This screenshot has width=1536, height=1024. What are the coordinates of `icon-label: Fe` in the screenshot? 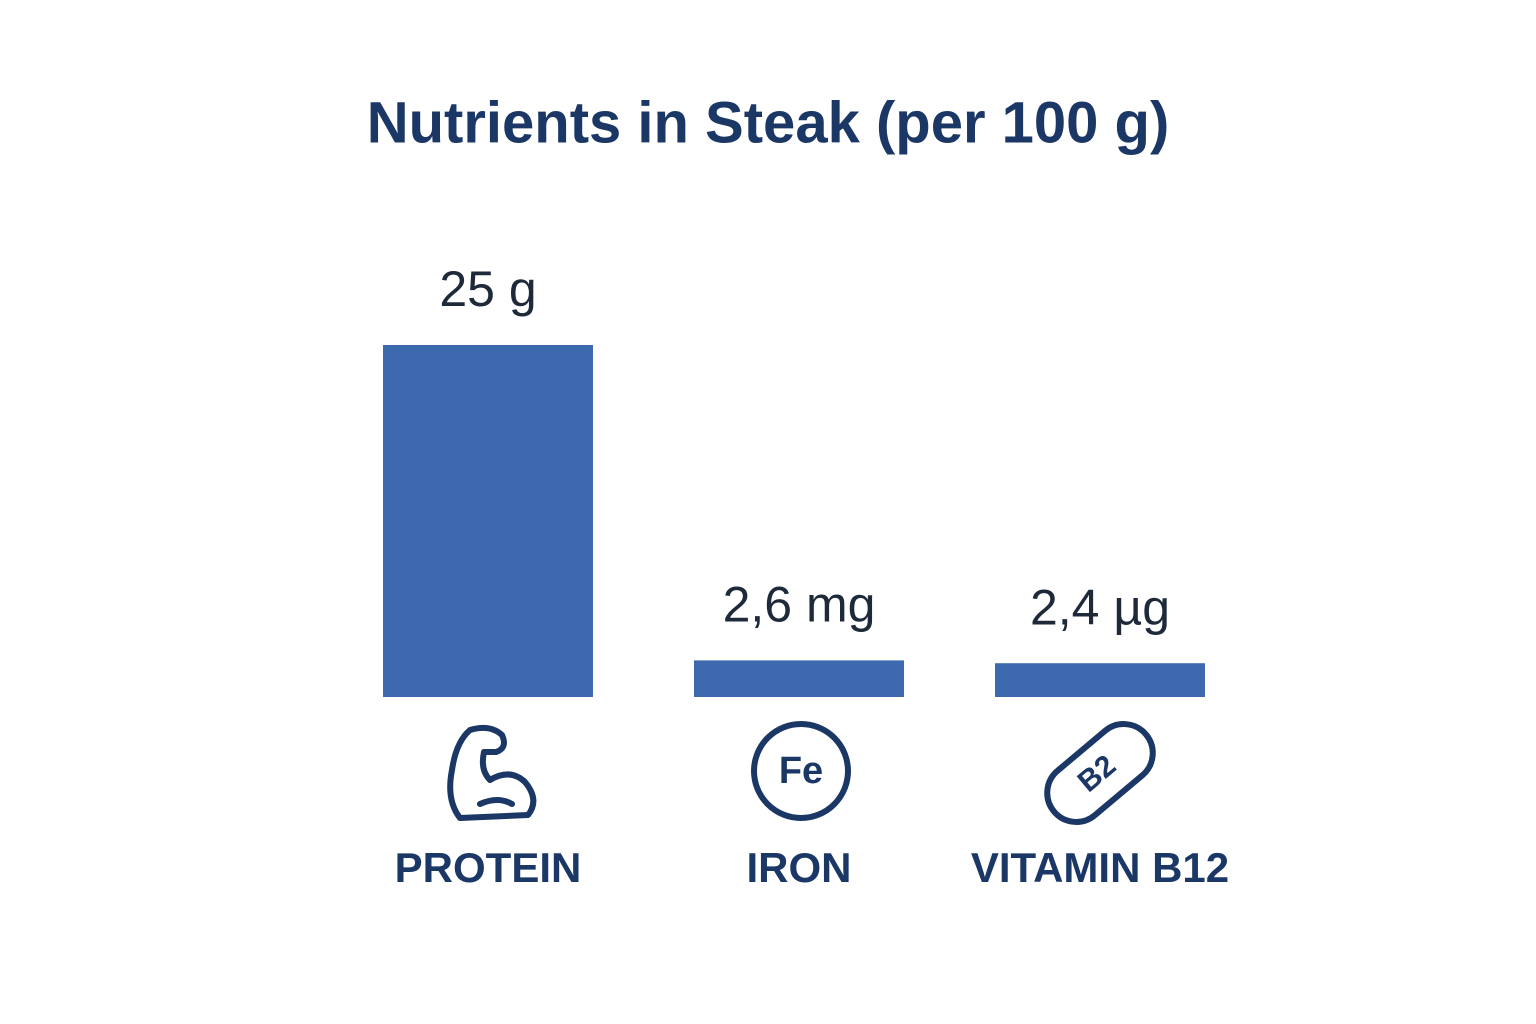 It's located at (801, 771).